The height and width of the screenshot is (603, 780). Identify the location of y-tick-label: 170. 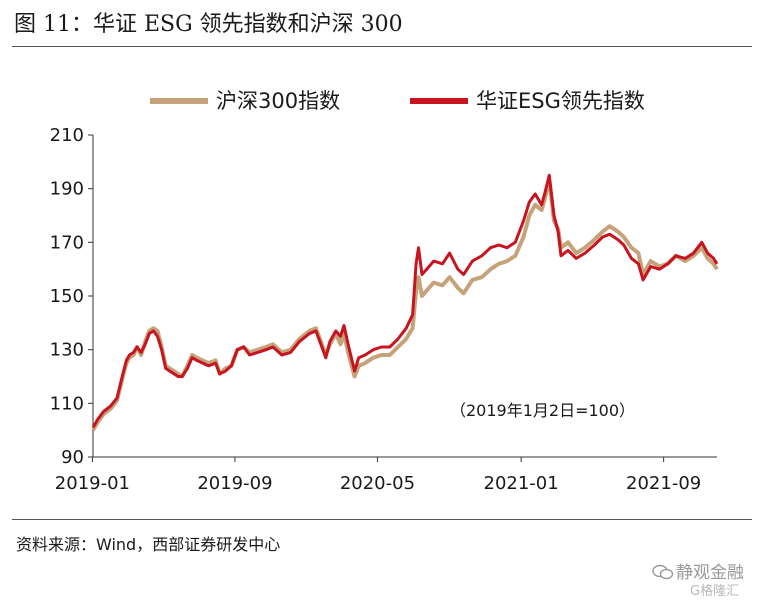
(67, 242).